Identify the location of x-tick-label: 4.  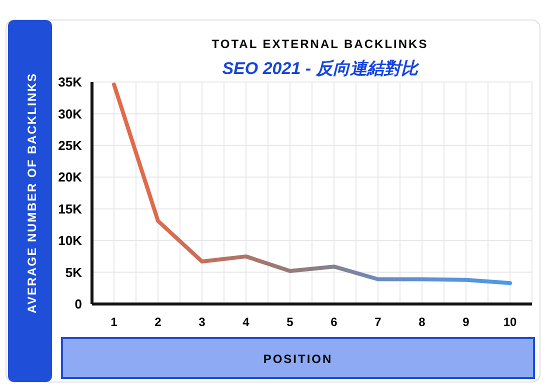
(246, 322).